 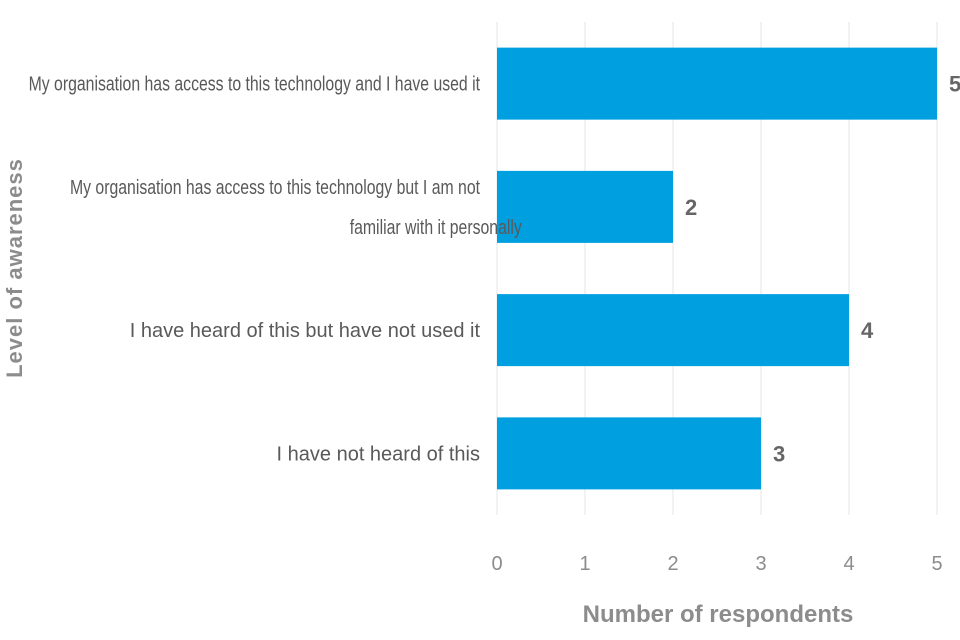 I want to click on y-axis-title: Level of awareness, so click(x=14, y=268).